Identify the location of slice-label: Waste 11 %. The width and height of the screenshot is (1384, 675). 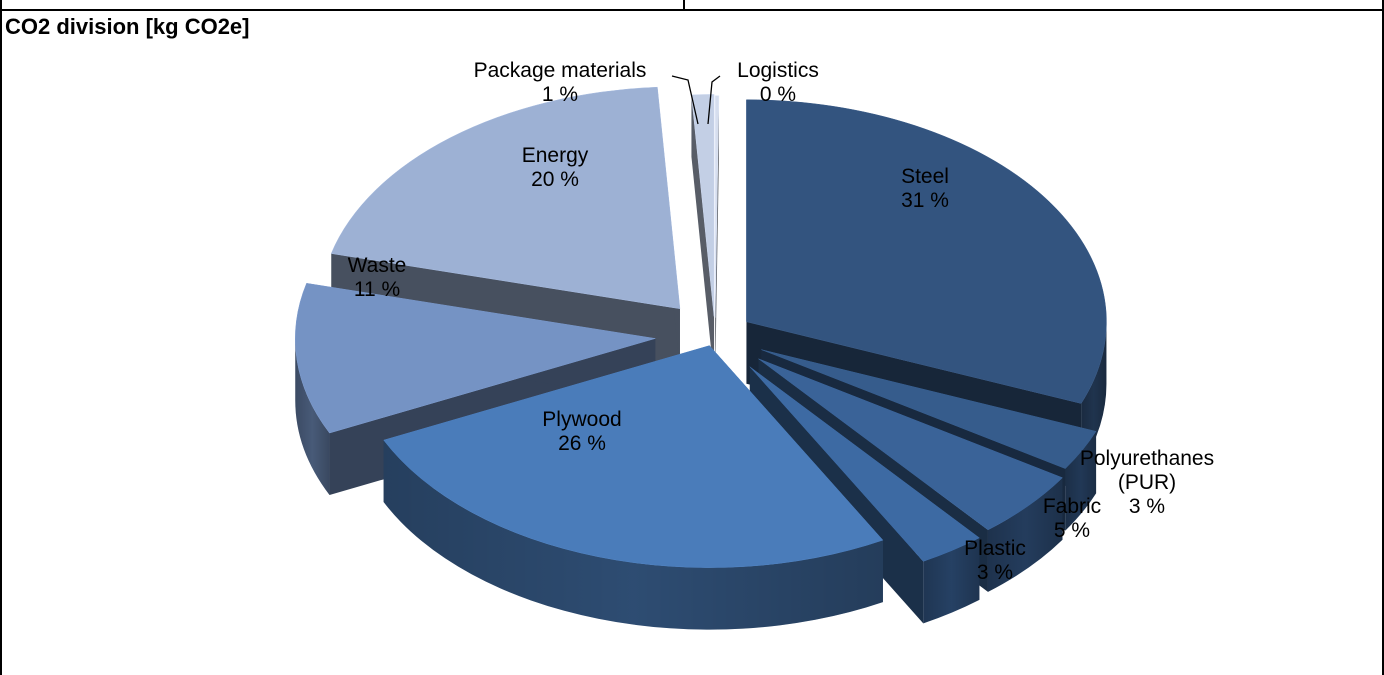
(377, 277).